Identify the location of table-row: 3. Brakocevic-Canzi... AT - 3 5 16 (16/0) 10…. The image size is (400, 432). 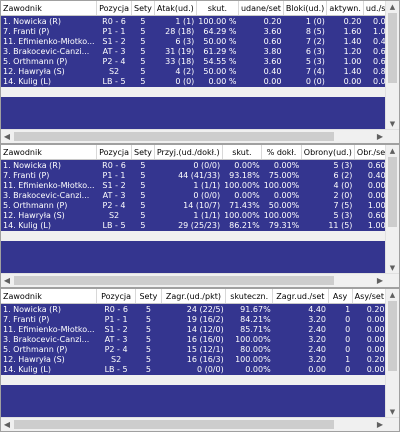
(194, 340).